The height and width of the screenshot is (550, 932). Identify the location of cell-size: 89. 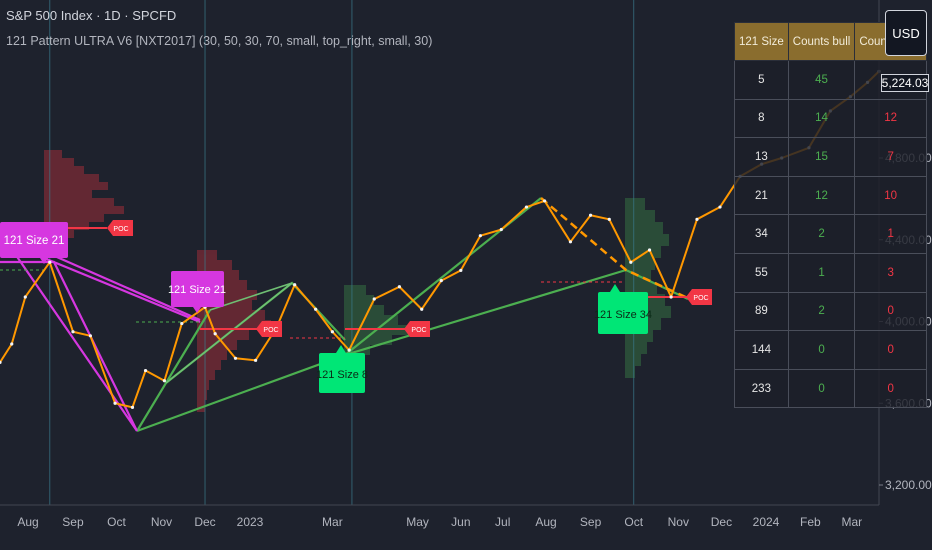
(761, 311).